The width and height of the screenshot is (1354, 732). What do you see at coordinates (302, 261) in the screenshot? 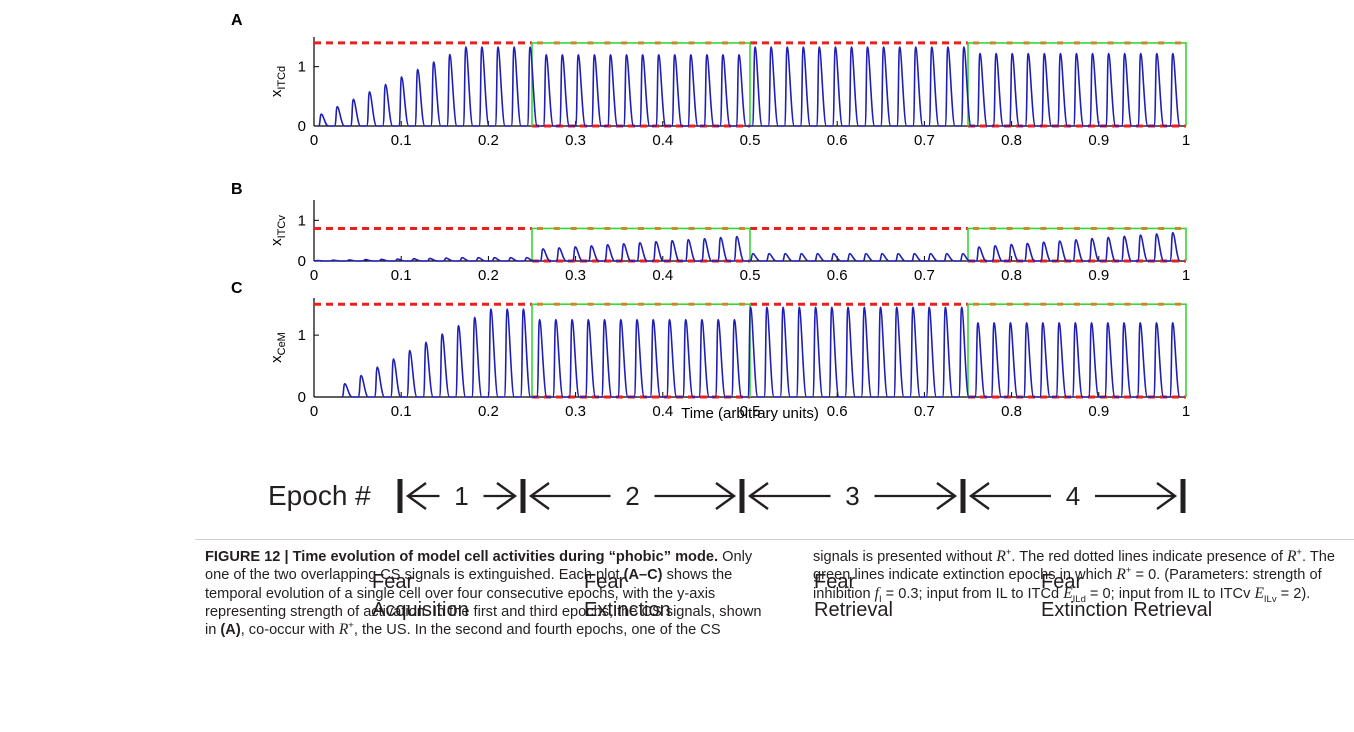
I see `y-tick-label-b: 0` at bounding box center [302, 261].